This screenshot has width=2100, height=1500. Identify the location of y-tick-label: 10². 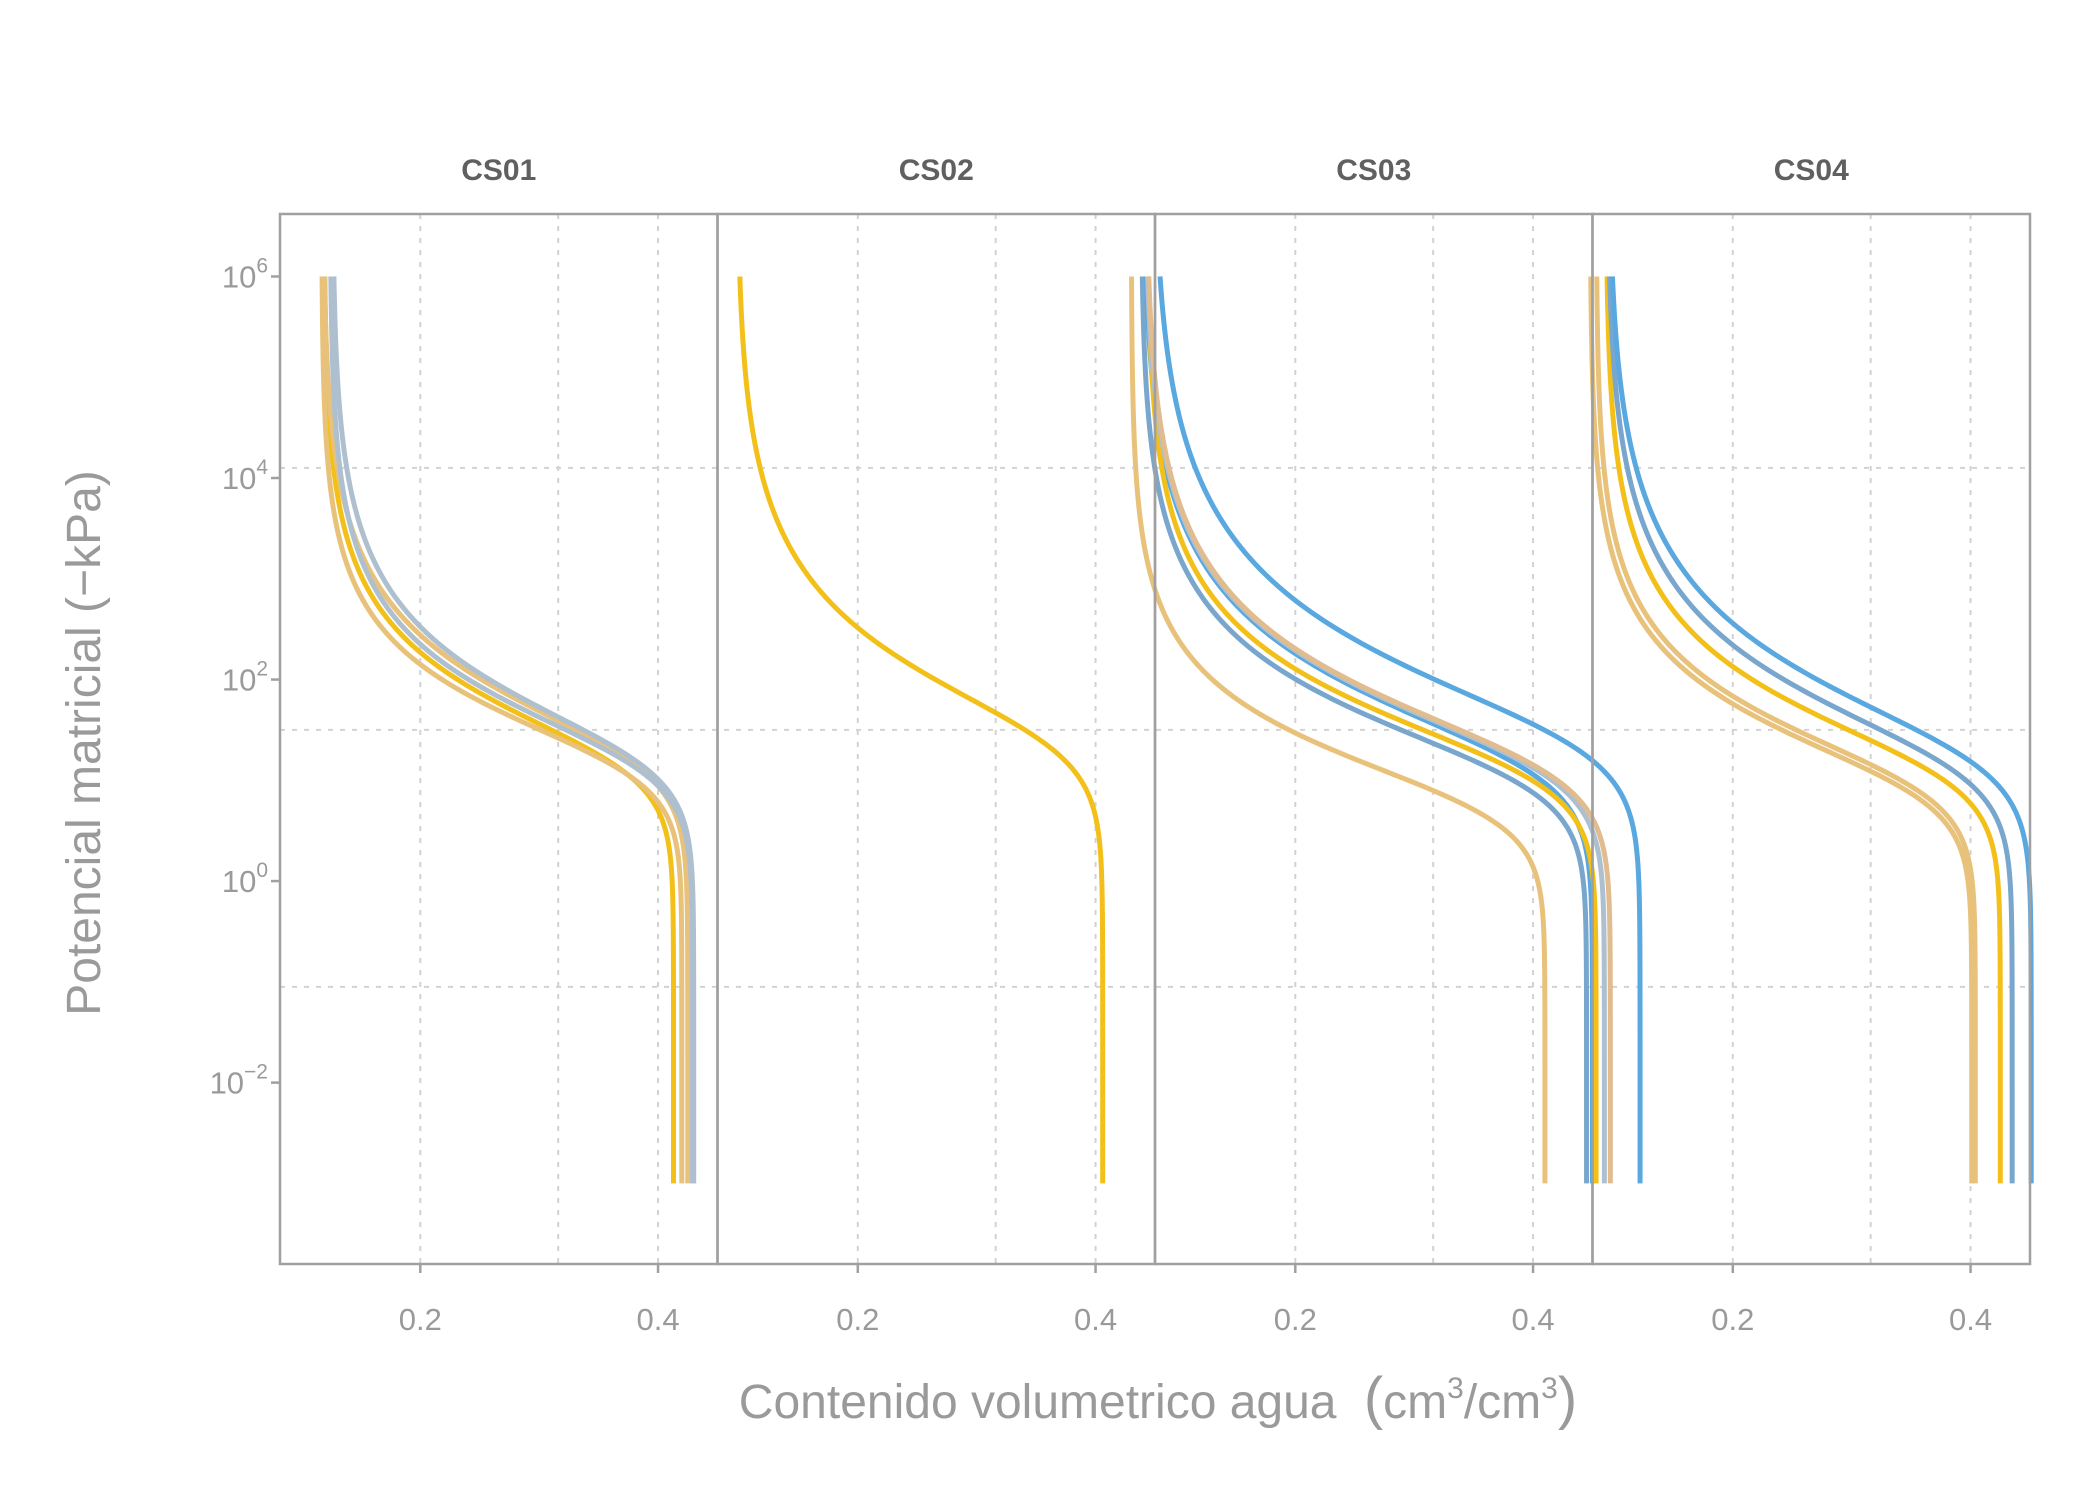
(245, 678).